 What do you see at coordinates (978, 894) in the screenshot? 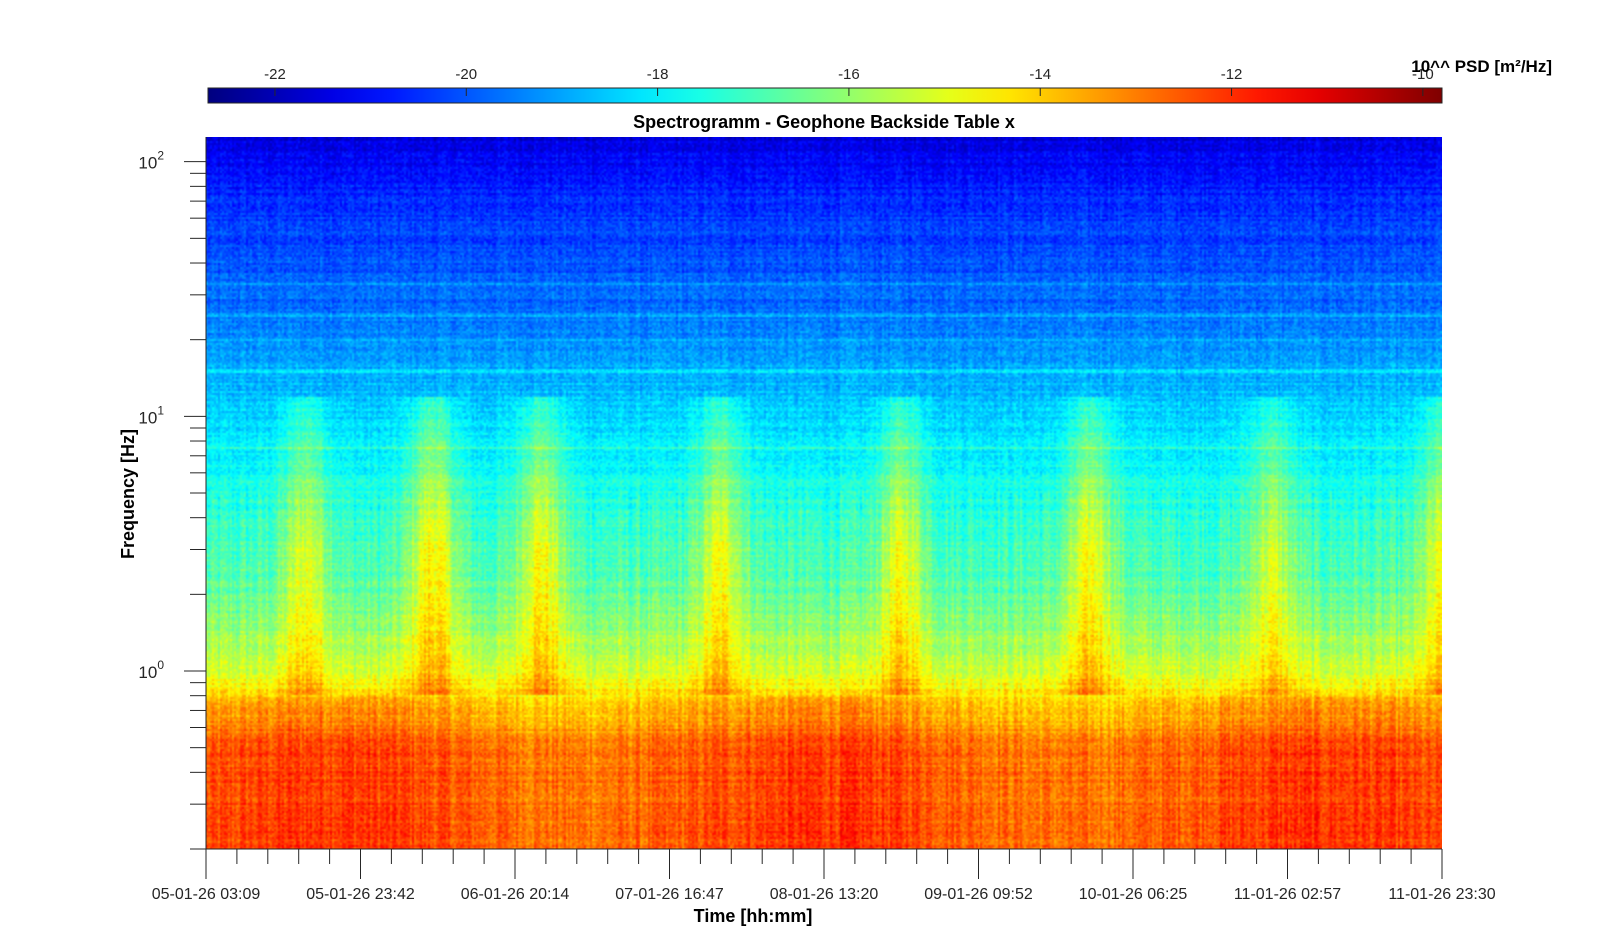
I see `x-tick-label: 09-01-26 09:52` at bounding box center [978, 894].